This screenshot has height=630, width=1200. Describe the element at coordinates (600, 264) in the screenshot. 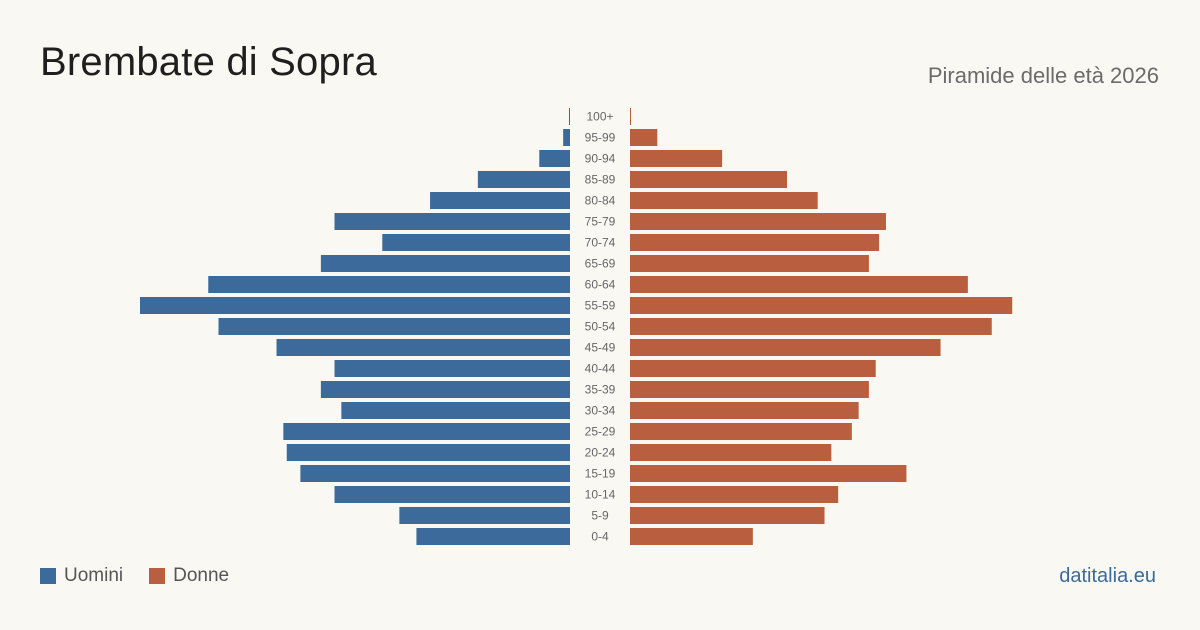

I see `age-label-65-69: 65-69` at that location.